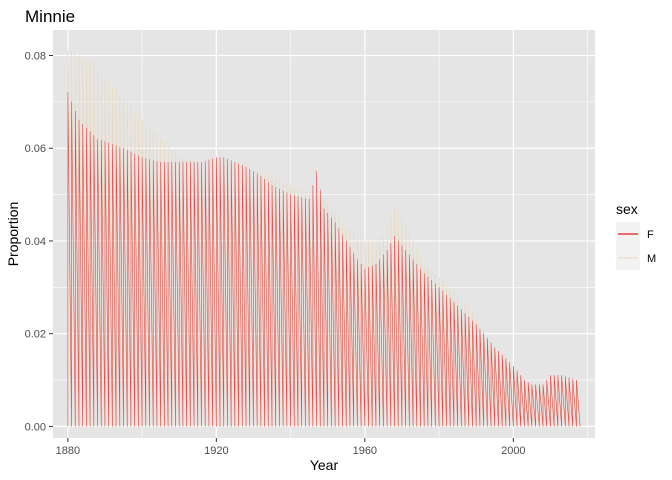 This screenshot has height=480, width=672. I want to click on y-tick-label: 0.02, so click(35, 335).